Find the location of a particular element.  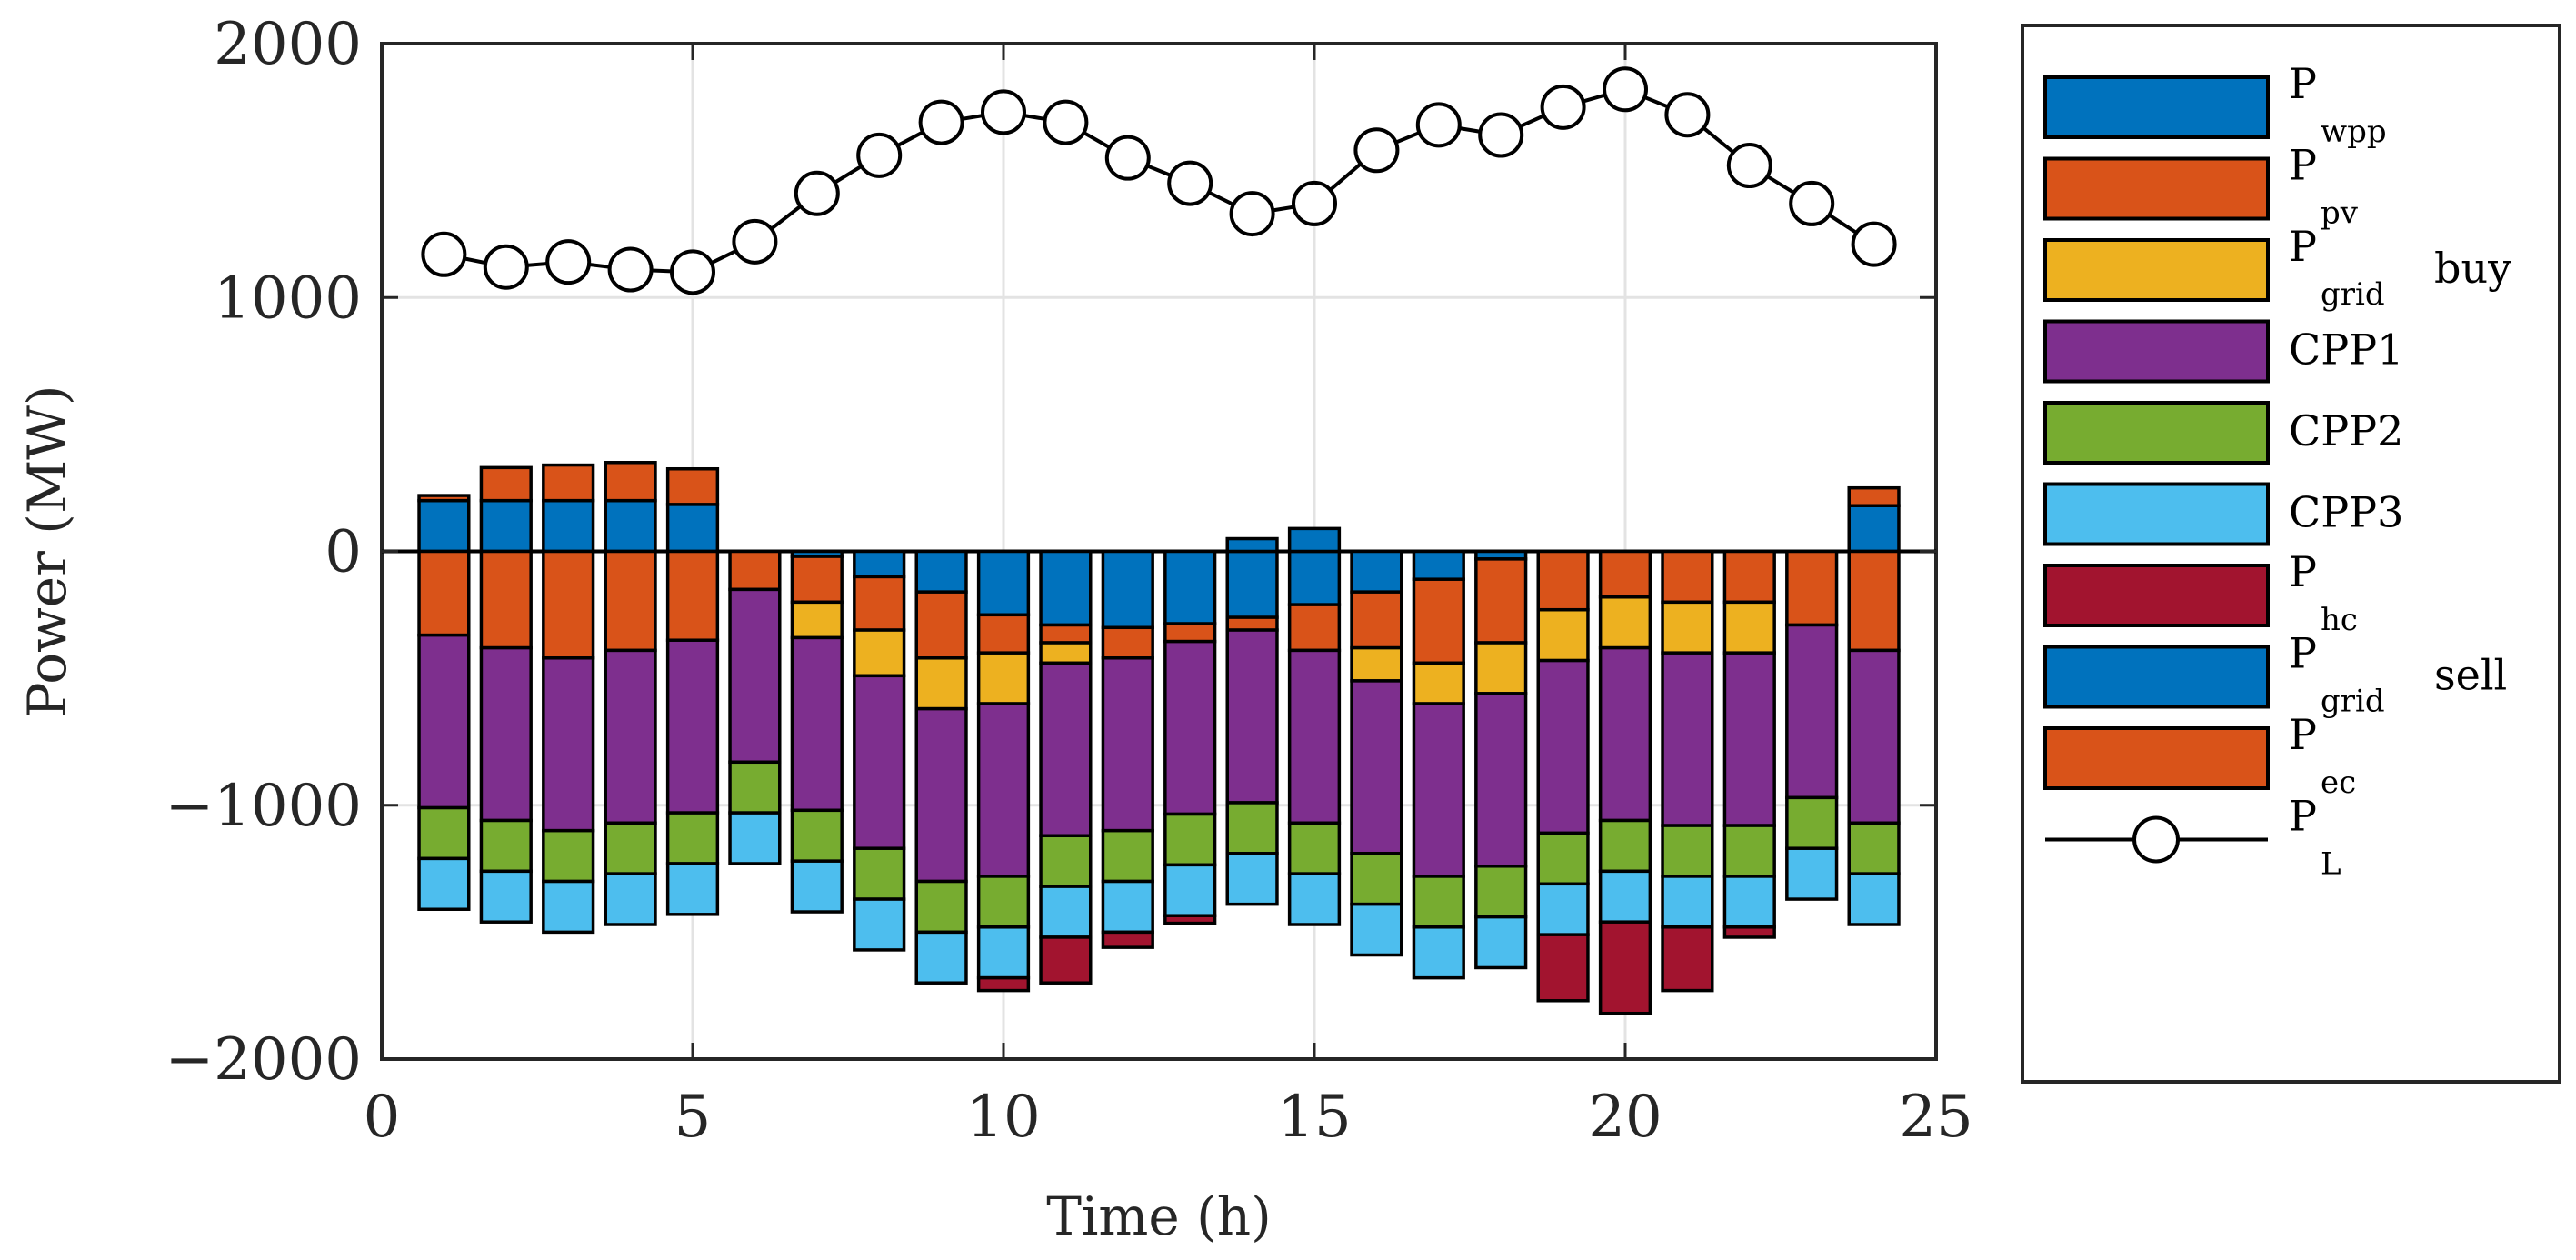

bar-cpp1-h1 is located at coordinates (444, 722).